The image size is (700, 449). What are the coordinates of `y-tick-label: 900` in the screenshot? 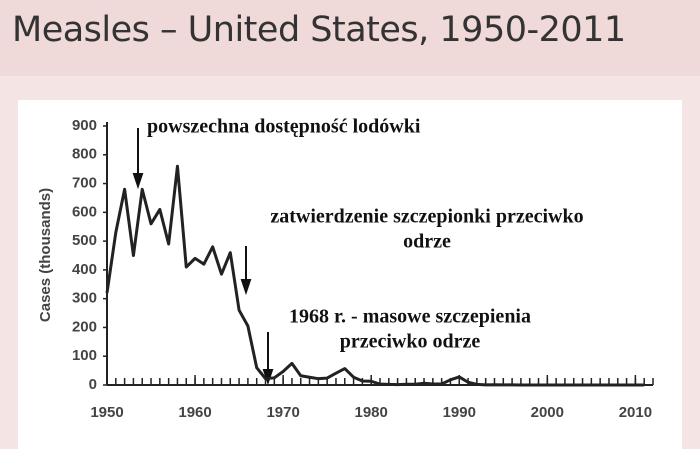 It's located at (84, 125).